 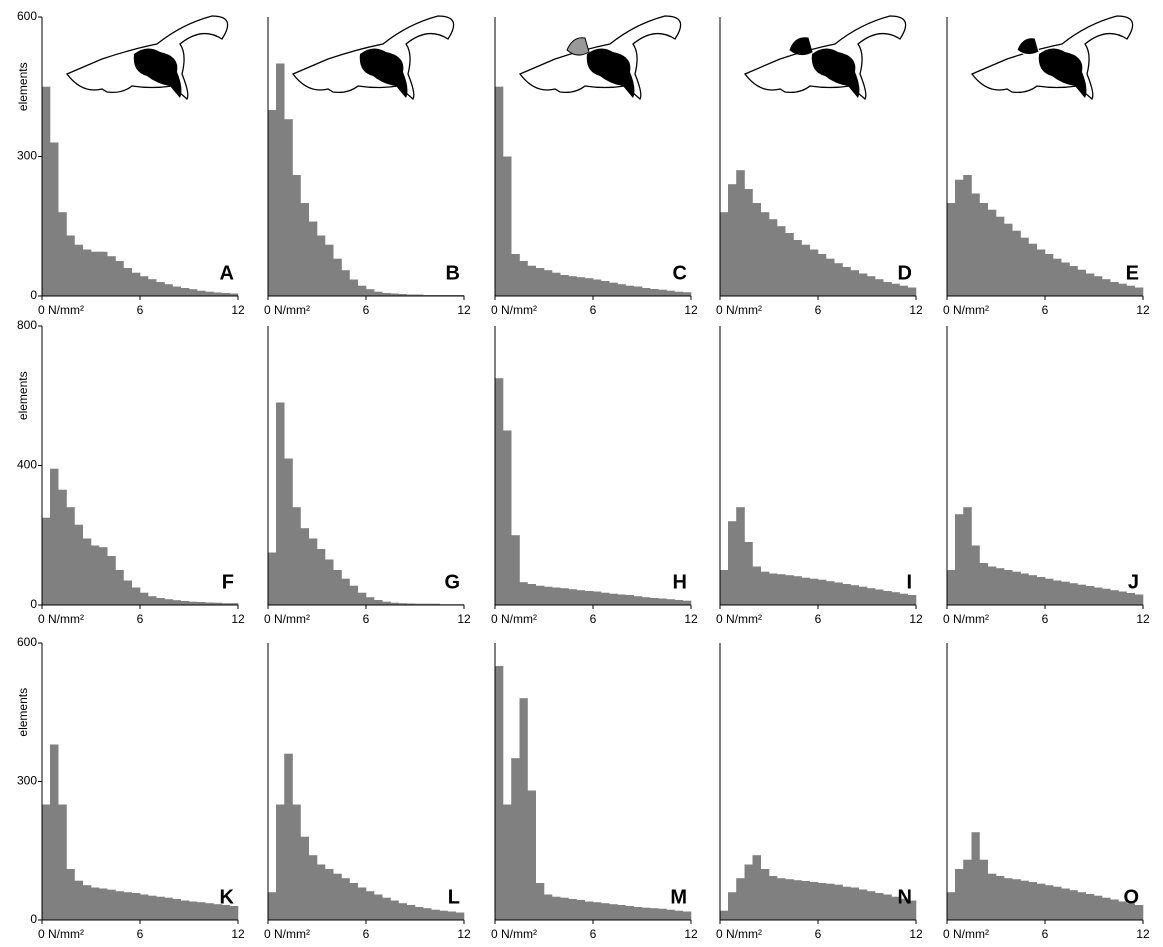 What do you see at coordinates (27, 156) in the screenshot?
I see `y-tick-label: 300` at bounding box center [27, 156].